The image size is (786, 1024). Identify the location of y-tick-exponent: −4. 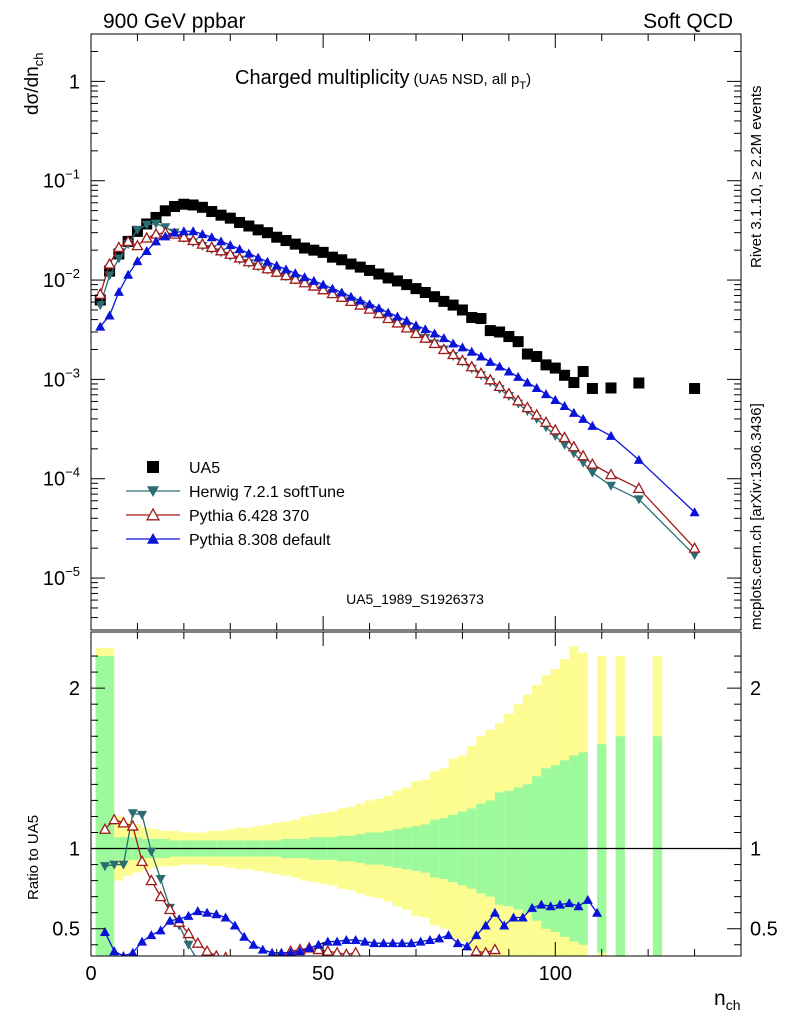
(72, 472).